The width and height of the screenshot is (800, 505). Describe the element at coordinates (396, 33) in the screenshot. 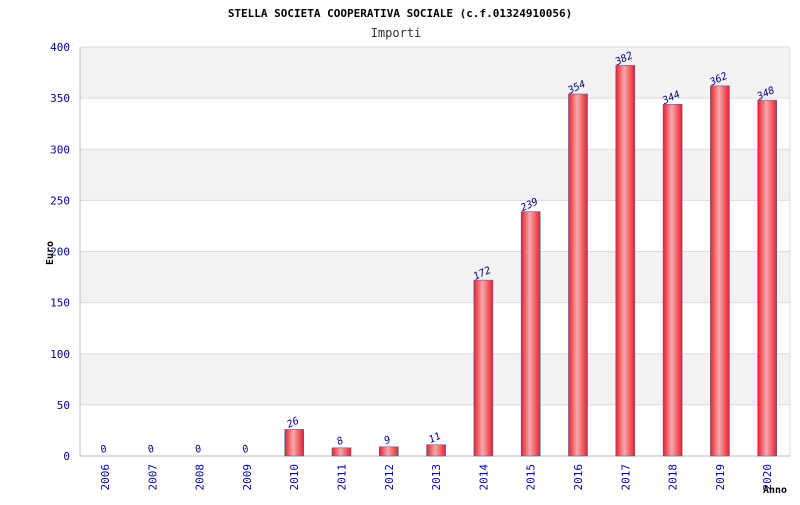

I see `chart-subtitle: Importi` at that location.